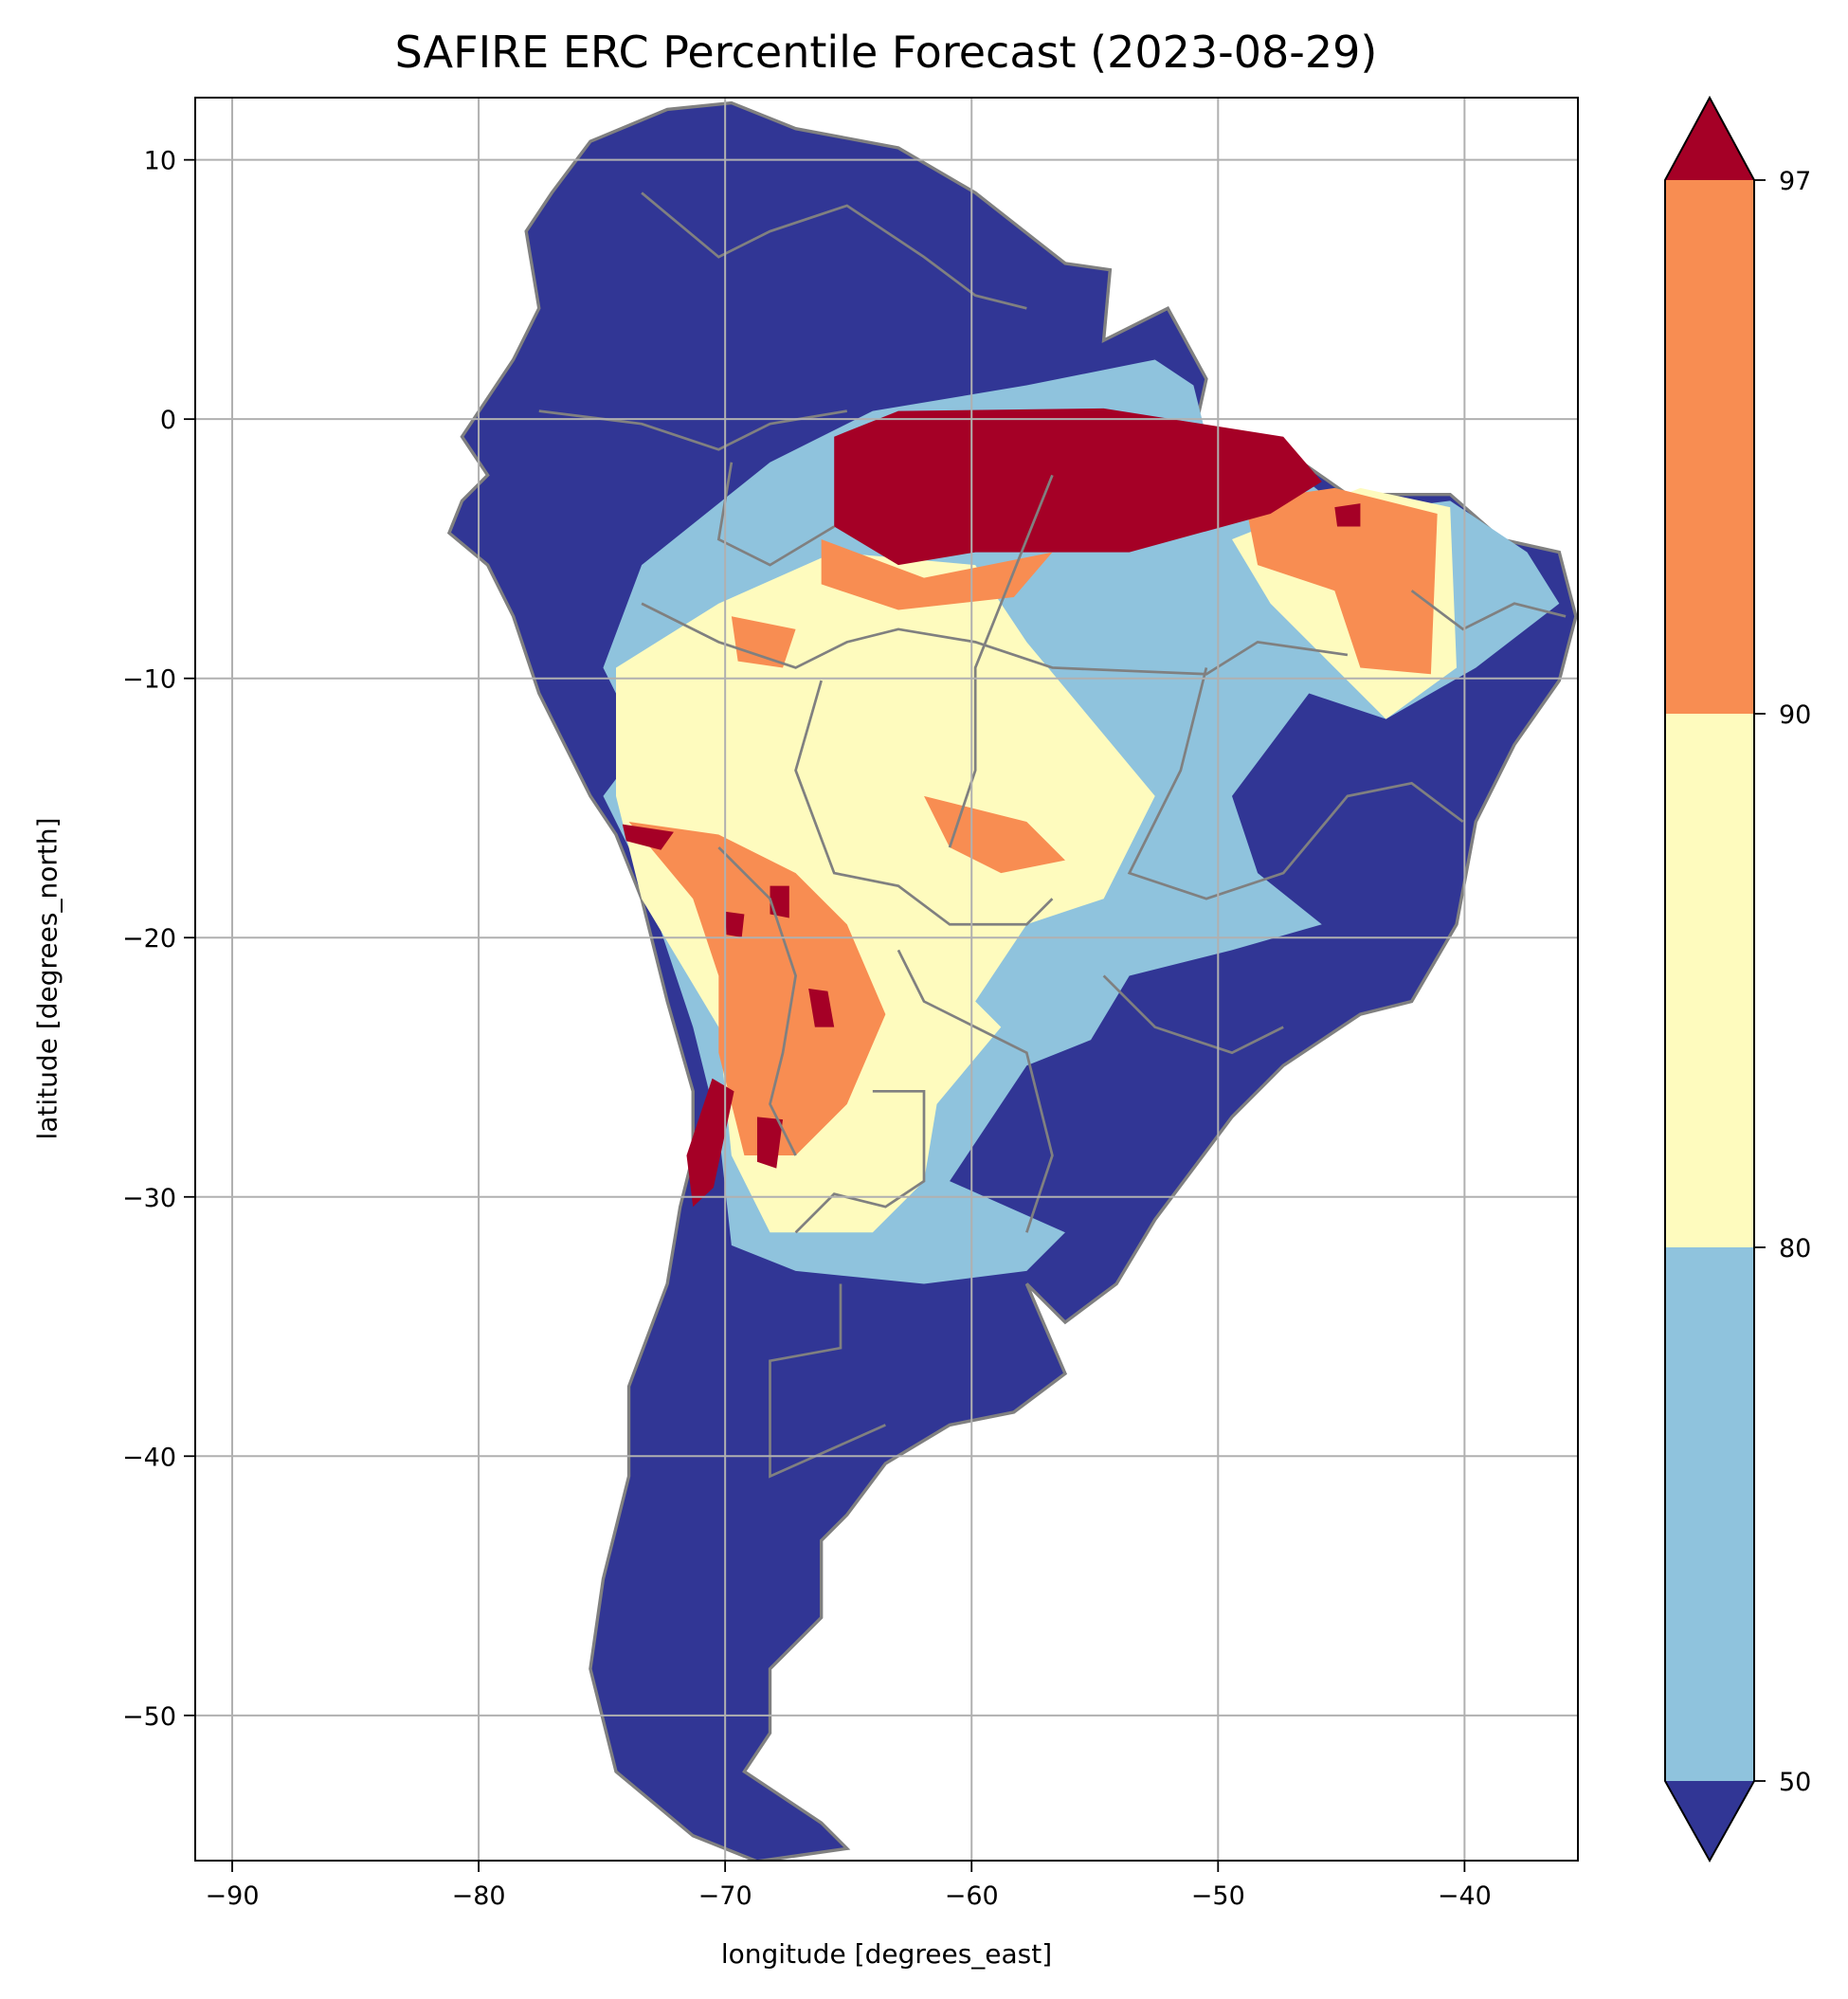  What do you see at coordinates (1465, 1896) in the screenshot?
I see `x-tick-label: −40` at bounding box center [1465, 1896].